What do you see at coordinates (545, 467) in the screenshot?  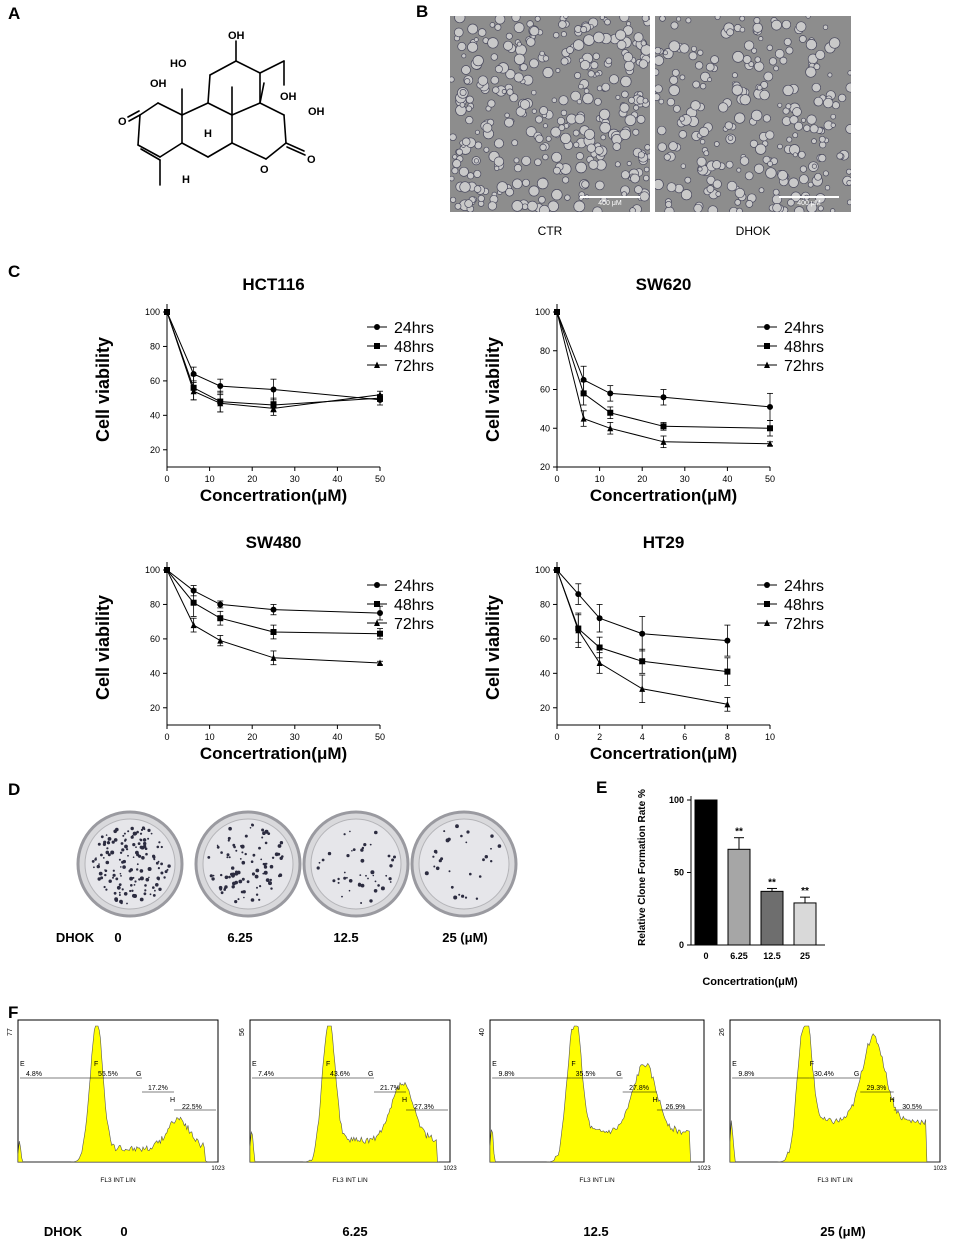 I see `sw620-y-tick-label: 20` at bounding box center [545, 467].